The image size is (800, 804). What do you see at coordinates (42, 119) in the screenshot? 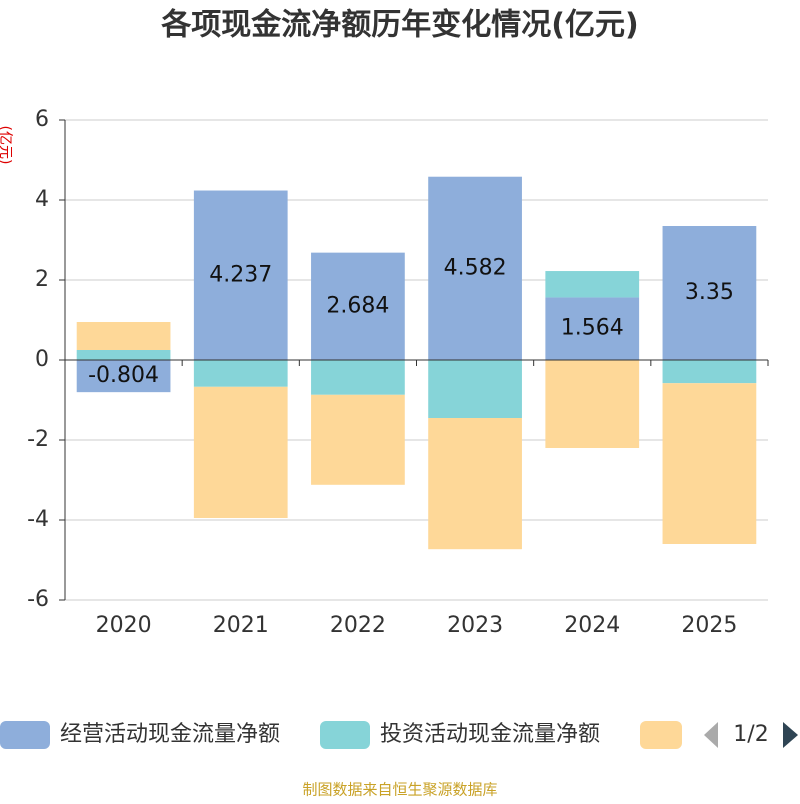
I see `y-tick-label: 6` at bounding box center [42, 119].